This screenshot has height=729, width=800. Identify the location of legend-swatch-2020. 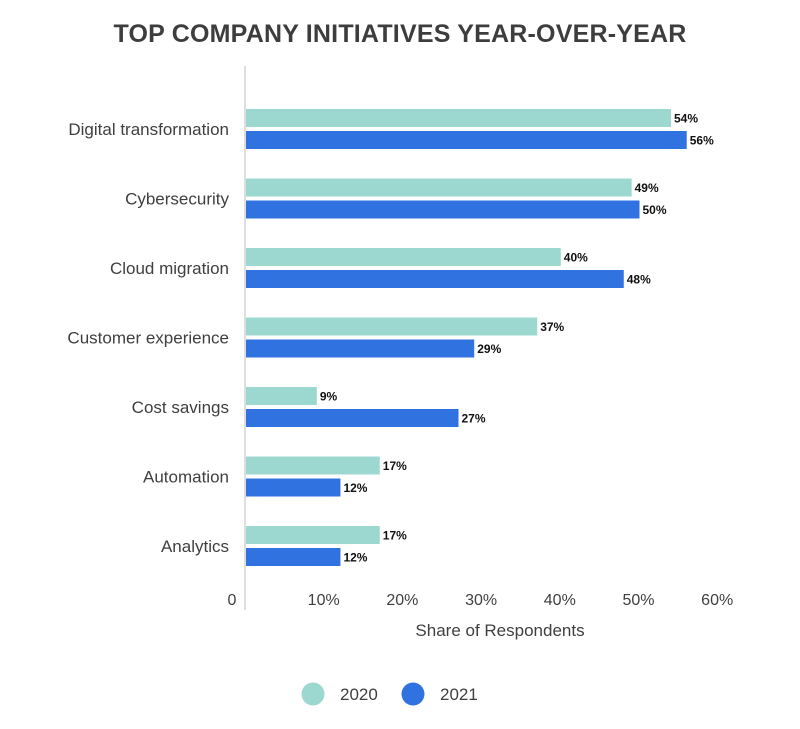
(313, 694).